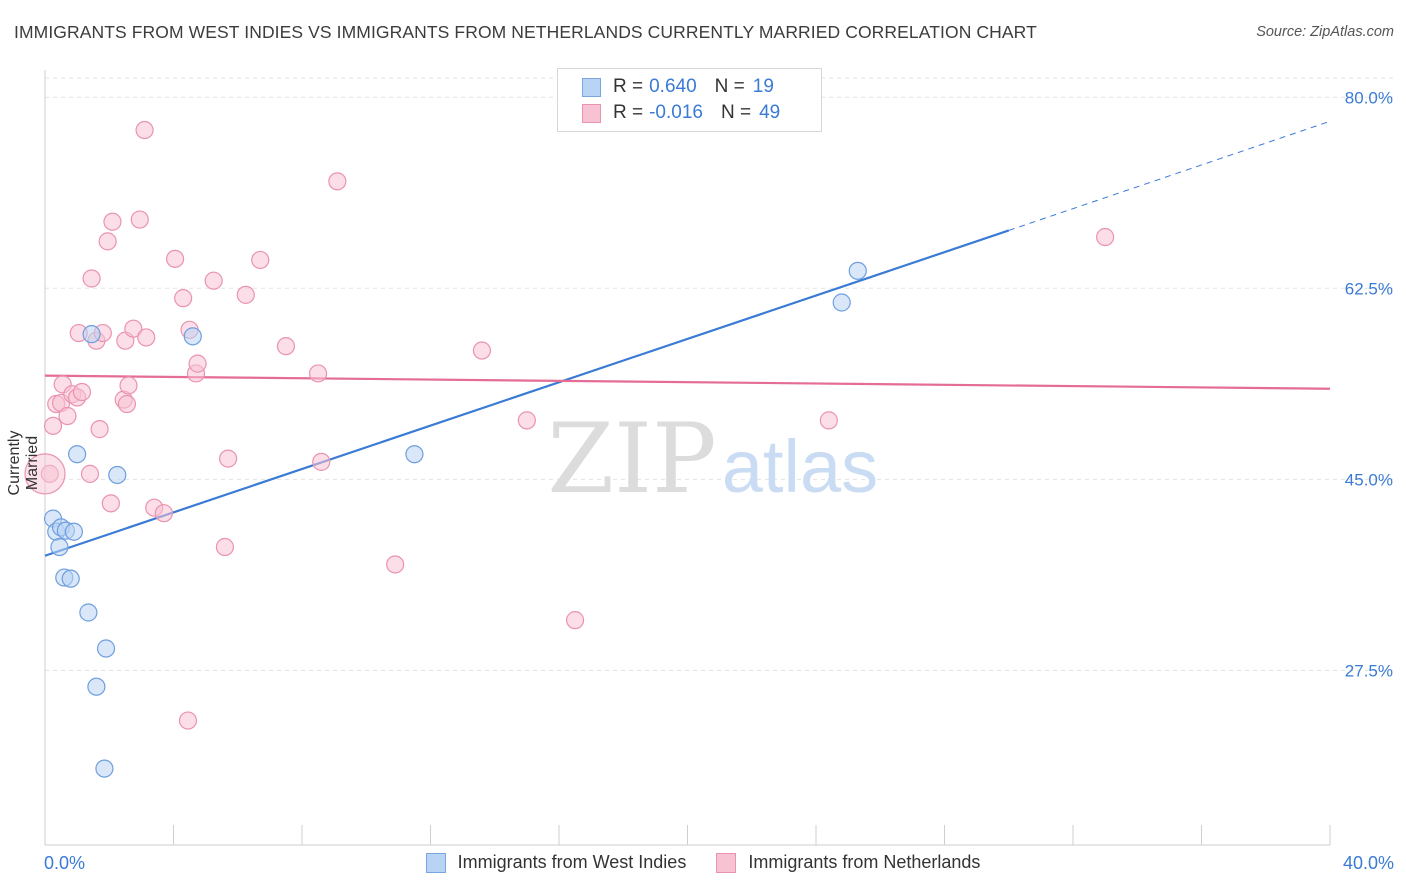 This screenshot has height=892, width=1406. I want to click on legend-n-value: 49, so click(770, 112).